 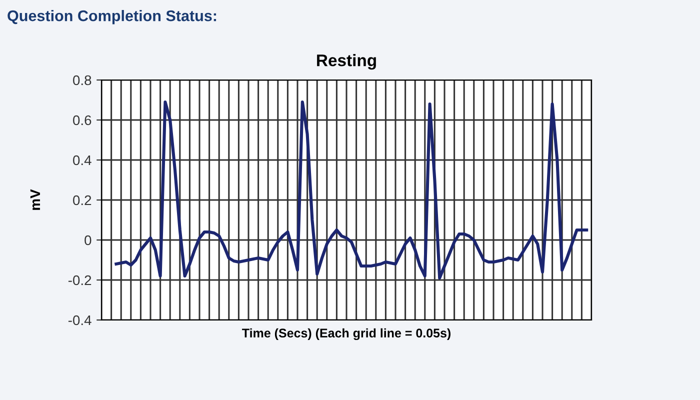 What do you see at coordinates (82, 160) in the screenshot?
I see `y-tick-label: 0.4` at bounding box center [82, 160].